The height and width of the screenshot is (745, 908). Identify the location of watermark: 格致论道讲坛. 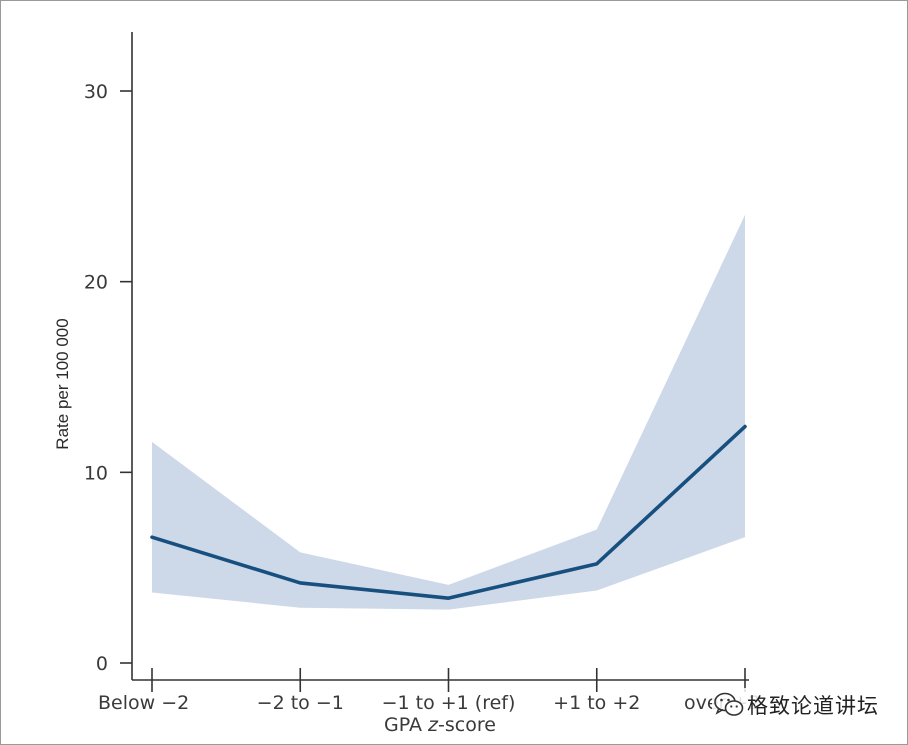
(797, 705).